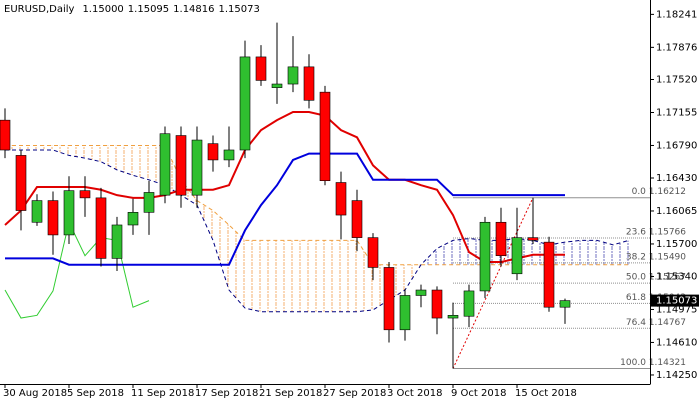 This screenshot has height=400, width=700. What do you see at coordinates (676, 178) in the screenshot?
I see `y-tick-label: 1.16430` at bounding box center [676, 178].